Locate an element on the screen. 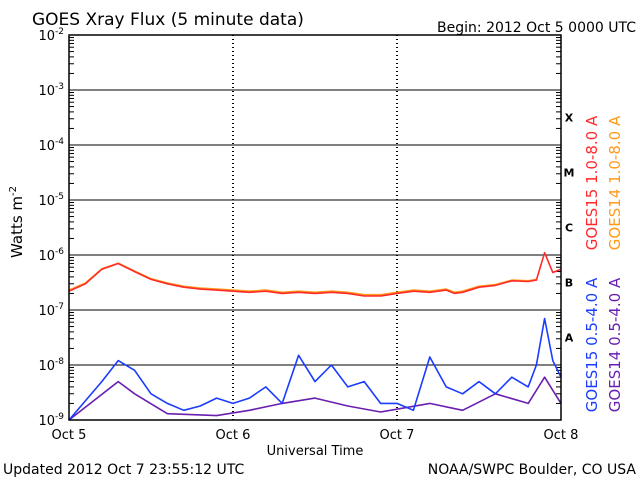 The image size is (640, 480). legend-item: GOES15 1.0-8.0 A is located at coordinates (592, 182).